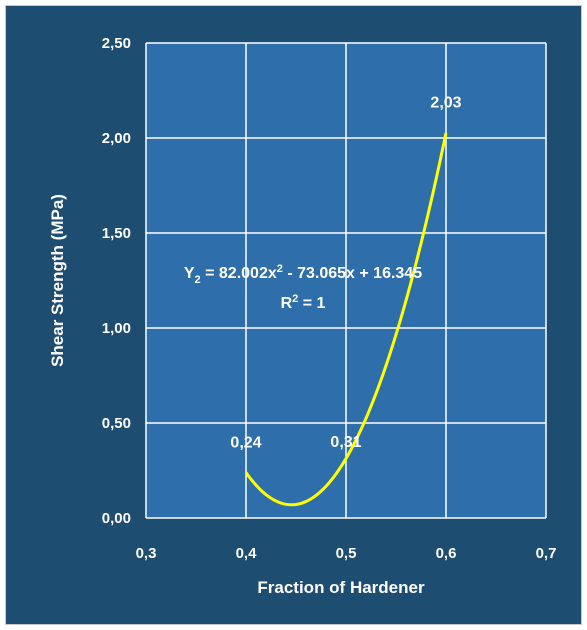  I want to click on data-label: 2,03, so click(445, 102).